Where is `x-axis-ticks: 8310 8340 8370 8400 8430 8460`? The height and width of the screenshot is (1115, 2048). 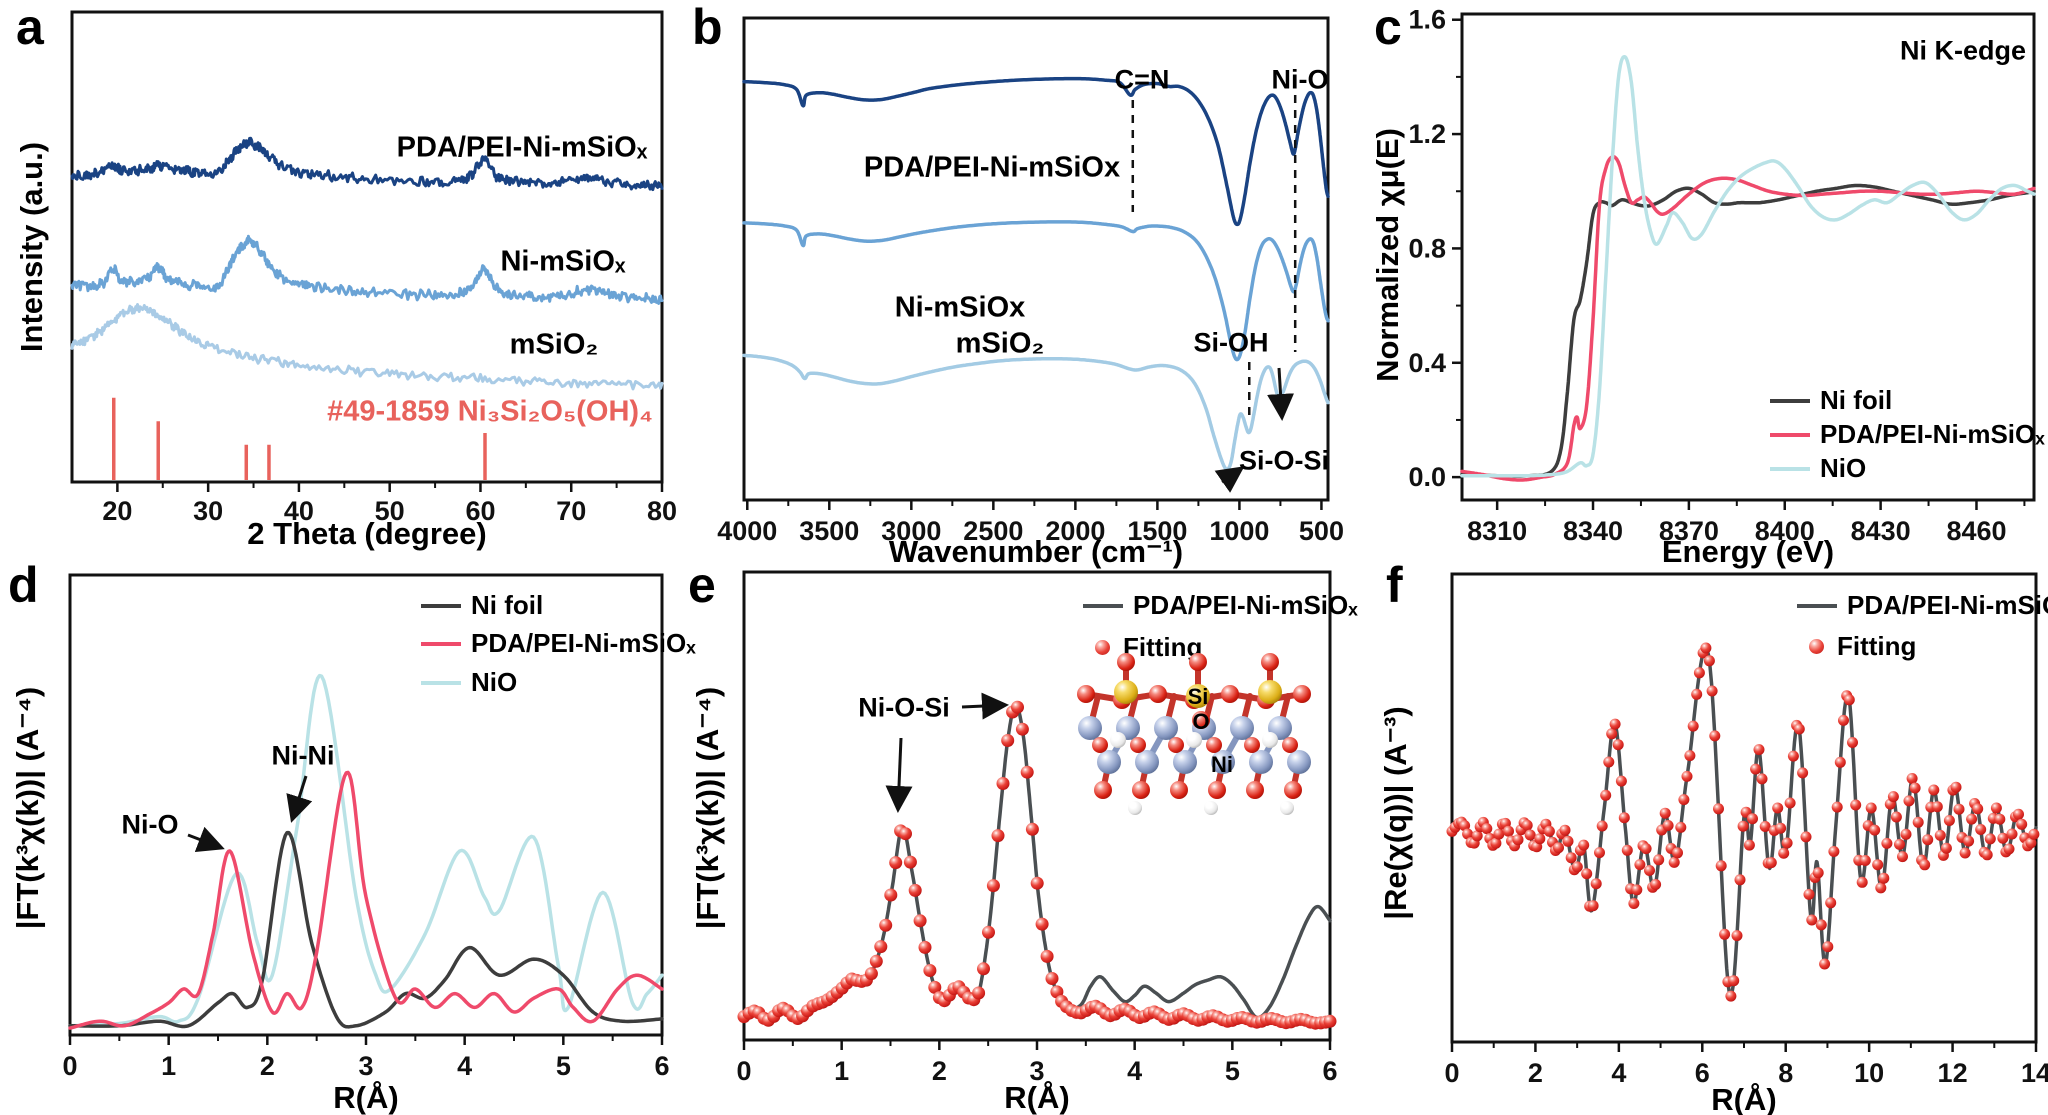
x-axis-ticks: 8310 8340 8370 8400 8430 8460 is located at coordinates (1746, 523).